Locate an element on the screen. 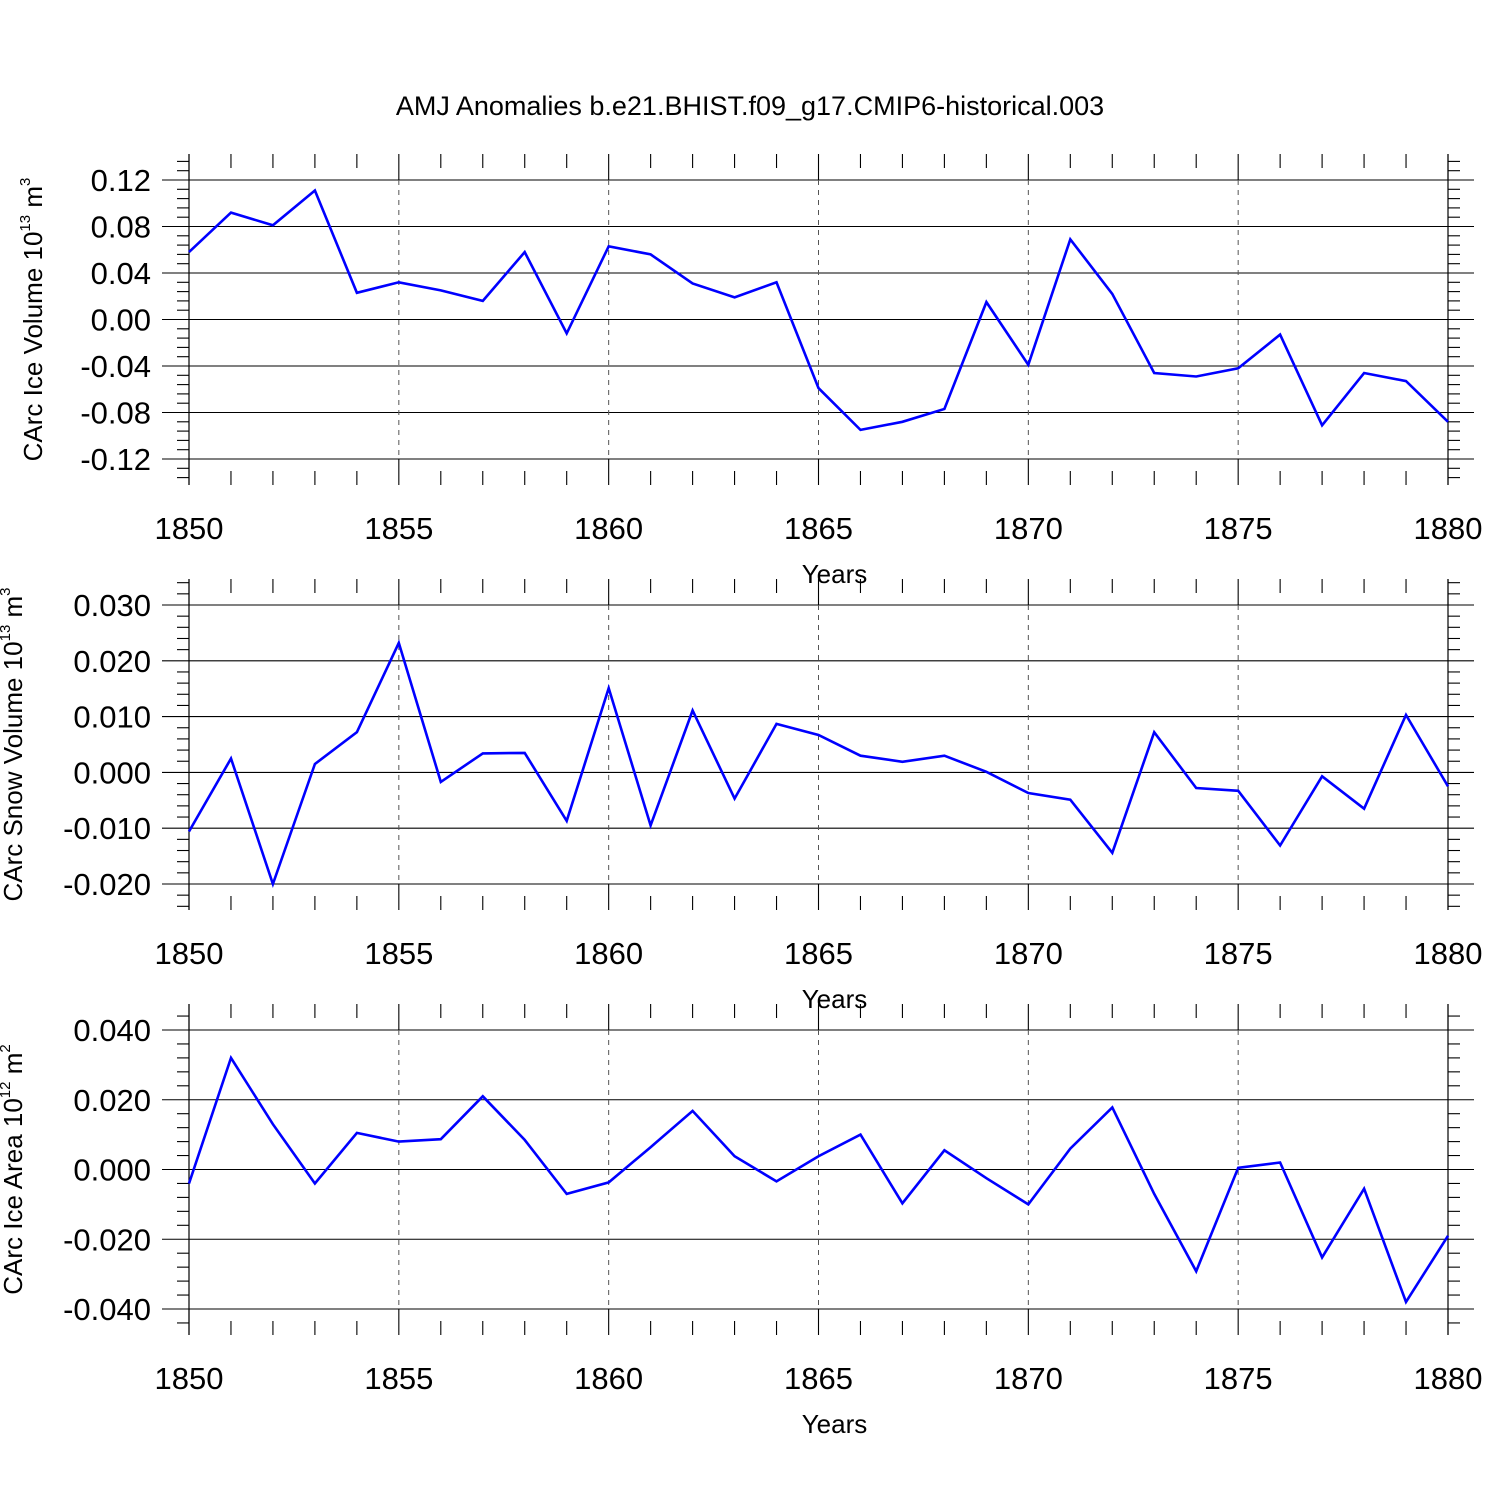 This screenshot has height=1500, width=1500. y-tick-label: -0.010 is located at coordinates (107, 828).